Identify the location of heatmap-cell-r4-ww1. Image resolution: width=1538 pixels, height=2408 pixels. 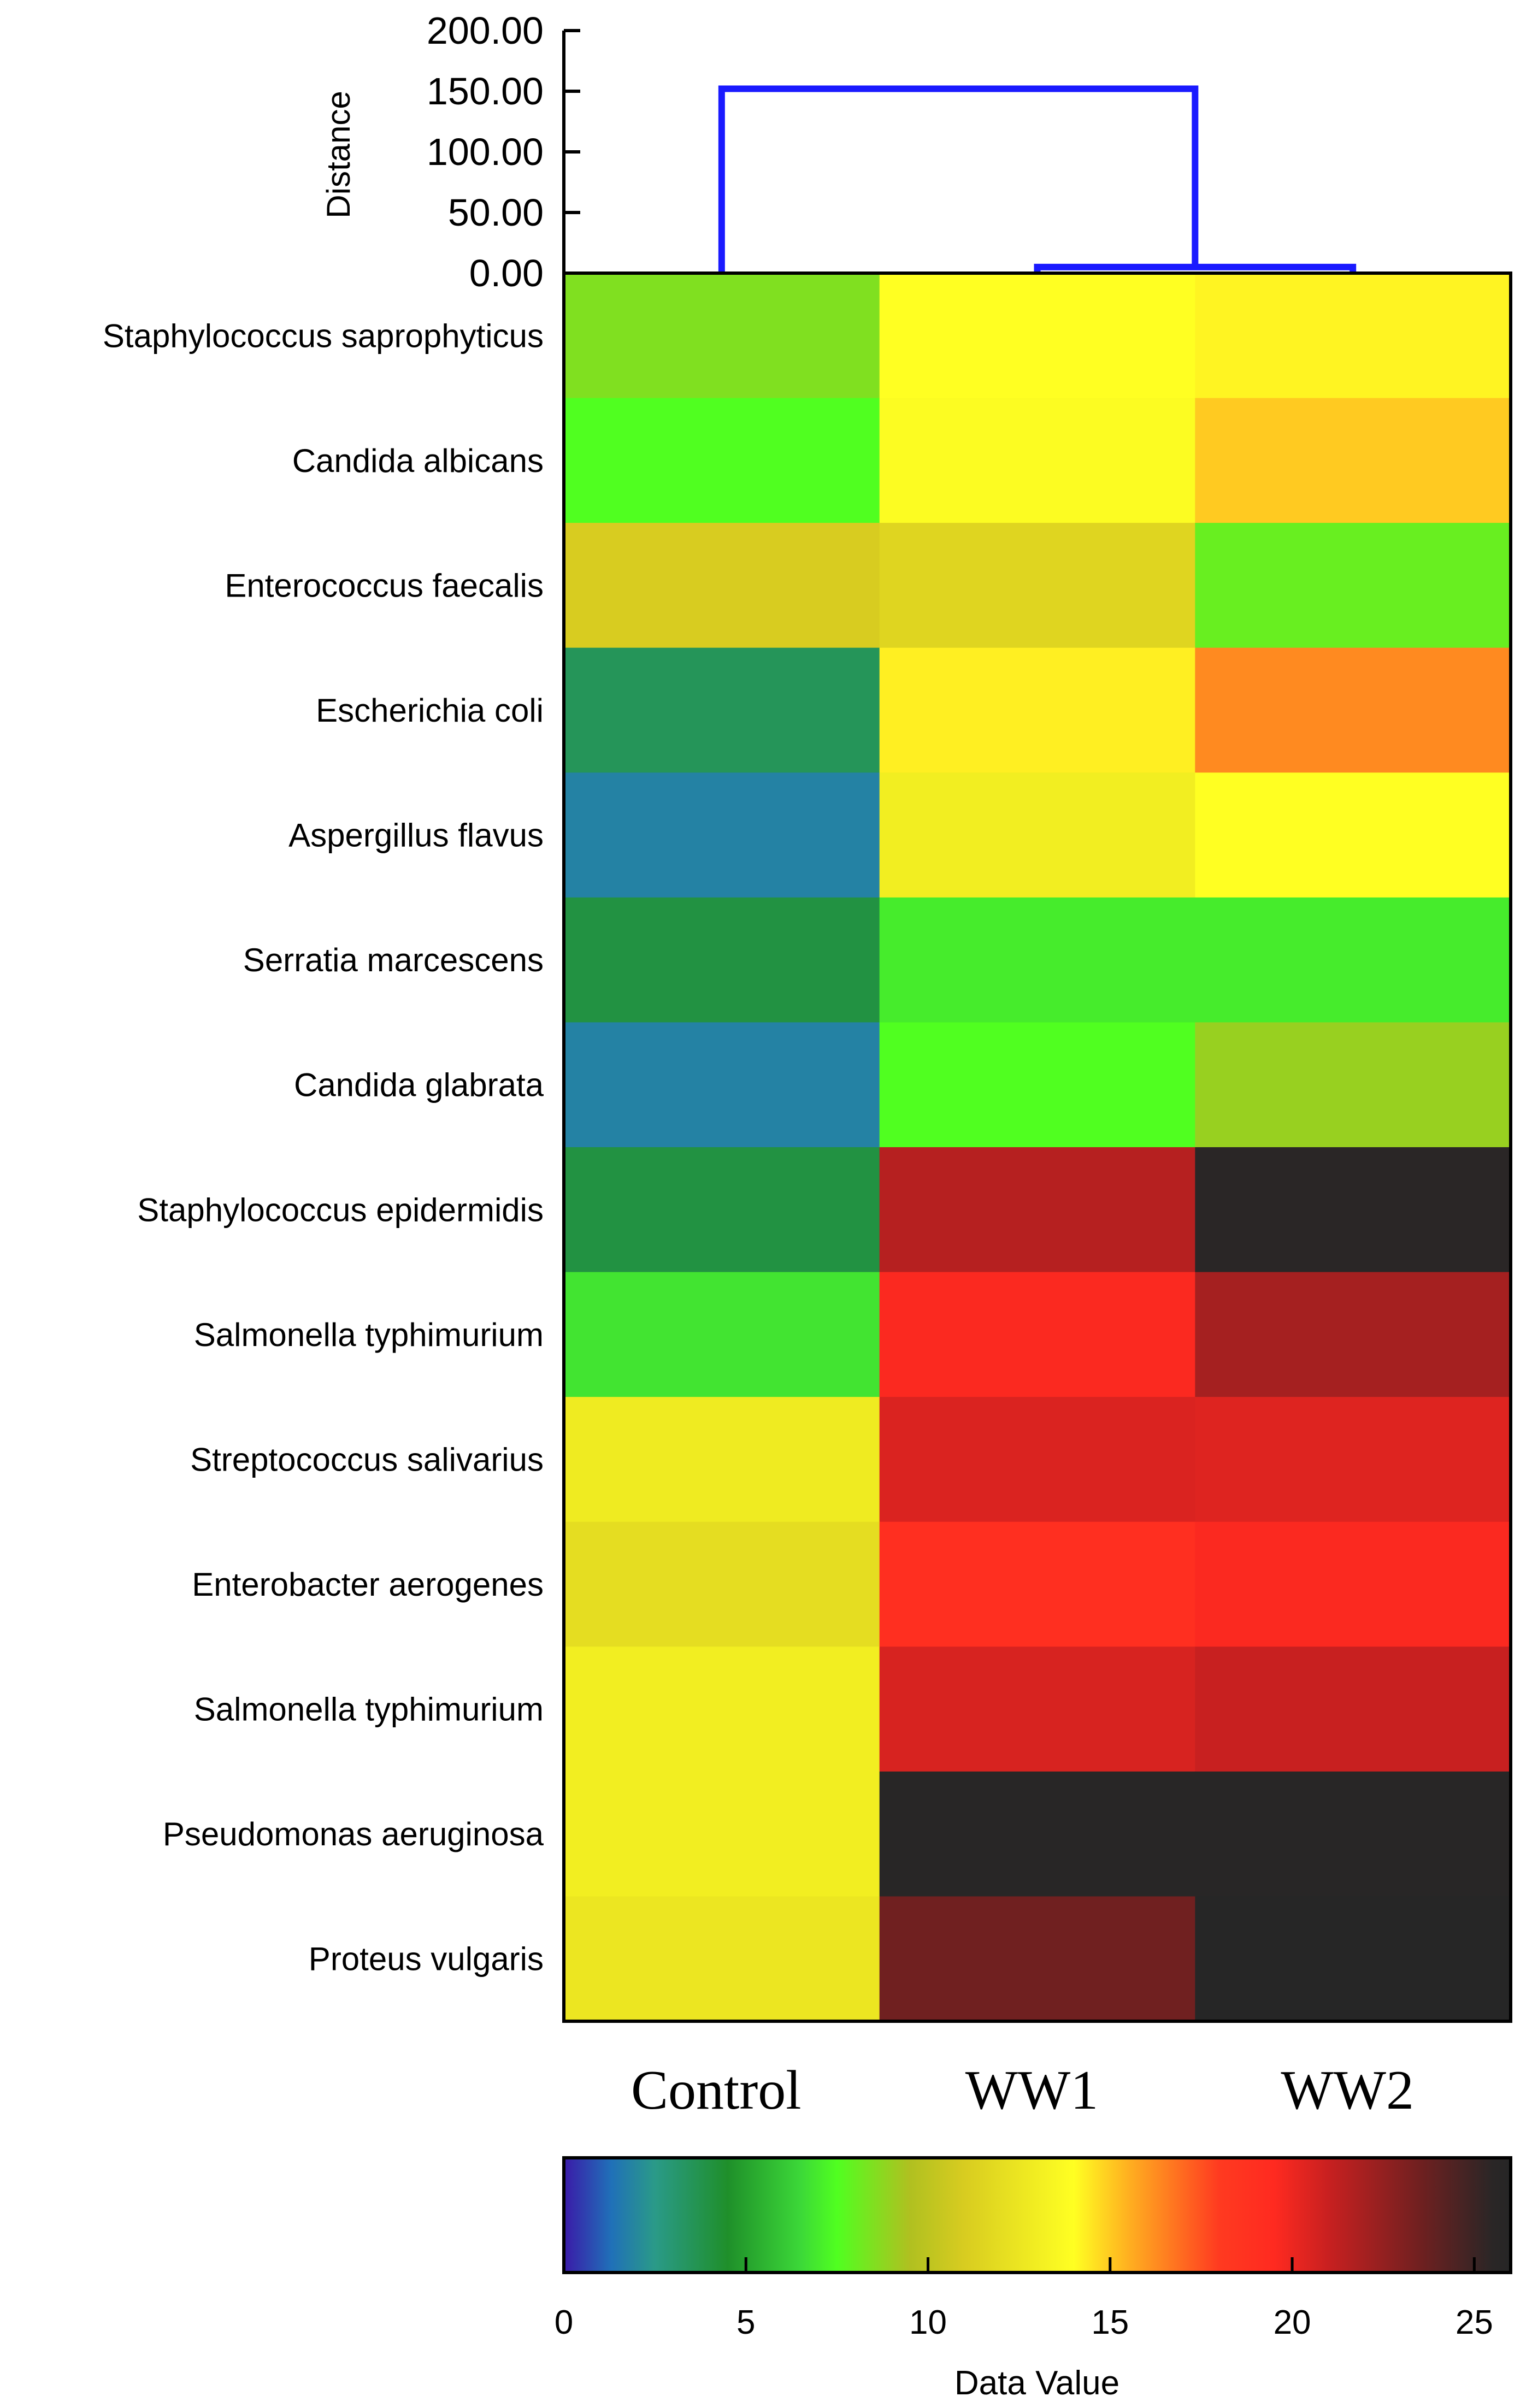
(1037, 835).